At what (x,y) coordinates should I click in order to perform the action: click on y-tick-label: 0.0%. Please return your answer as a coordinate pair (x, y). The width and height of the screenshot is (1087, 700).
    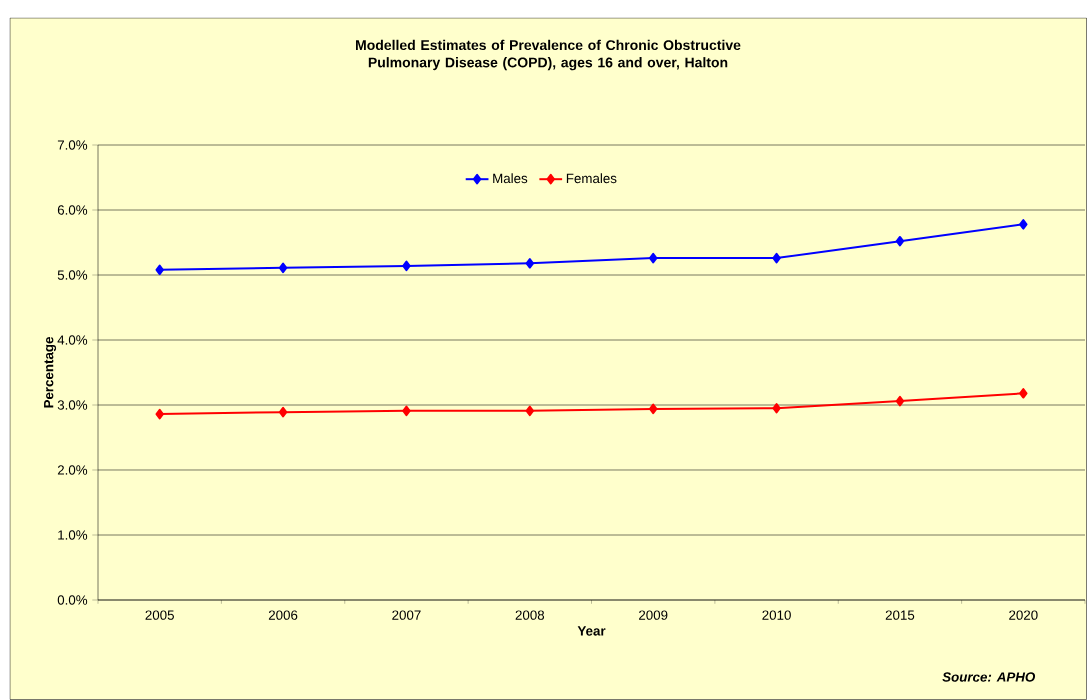
    Looking at the image, I should click on (72, 600).